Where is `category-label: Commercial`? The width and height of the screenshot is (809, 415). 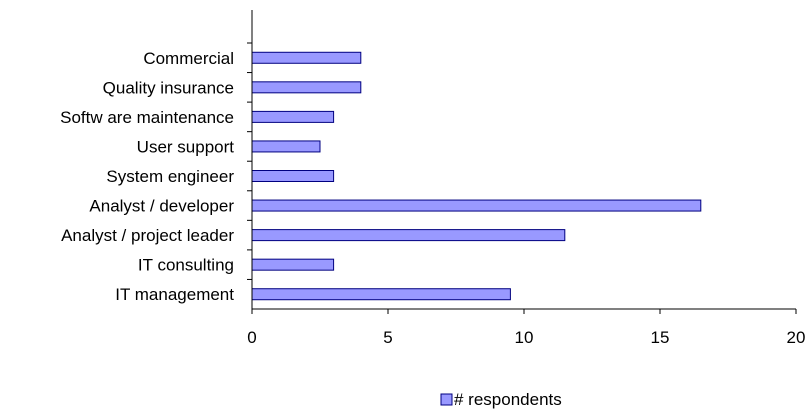 category-label: Commercial is located at coordinates (188, 58).